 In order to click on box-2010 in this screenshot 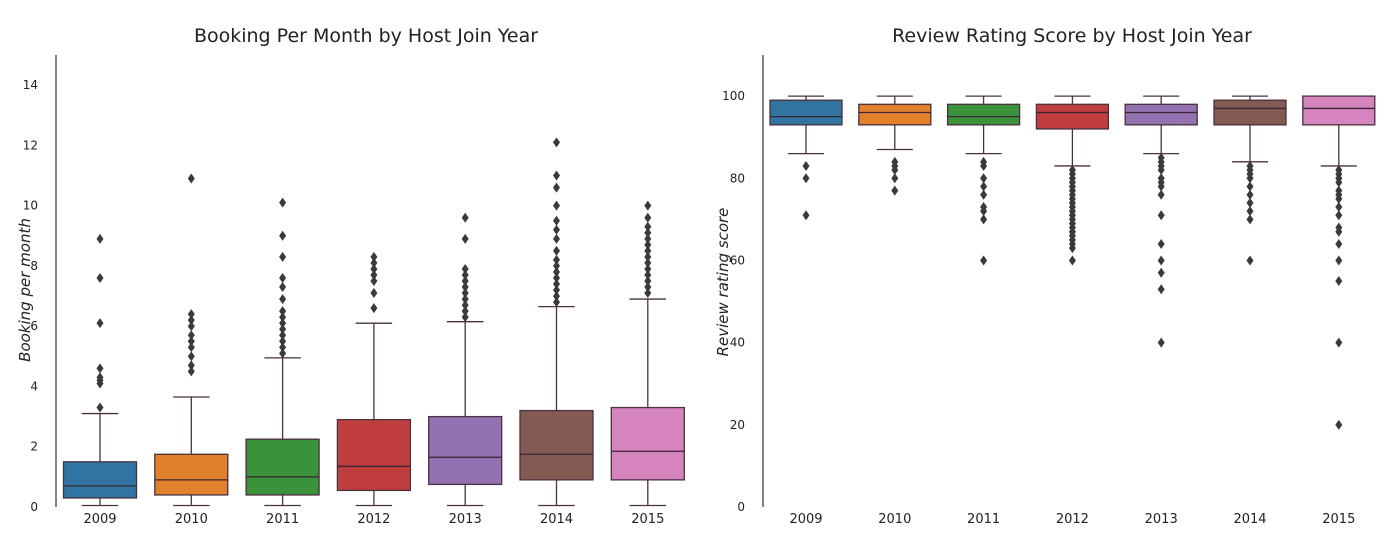, I will do `click(895, 114)`.